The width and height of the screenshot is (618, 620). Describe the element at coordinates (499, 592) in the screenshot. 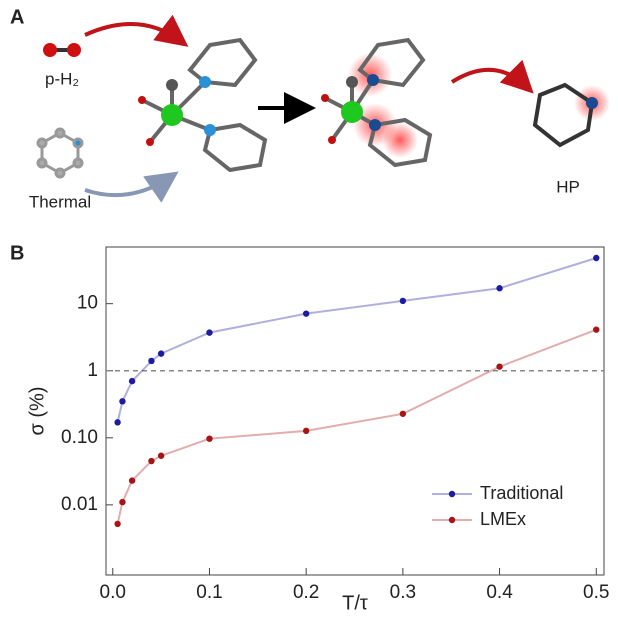

I see `x-tick-label: 0.4` at that location.